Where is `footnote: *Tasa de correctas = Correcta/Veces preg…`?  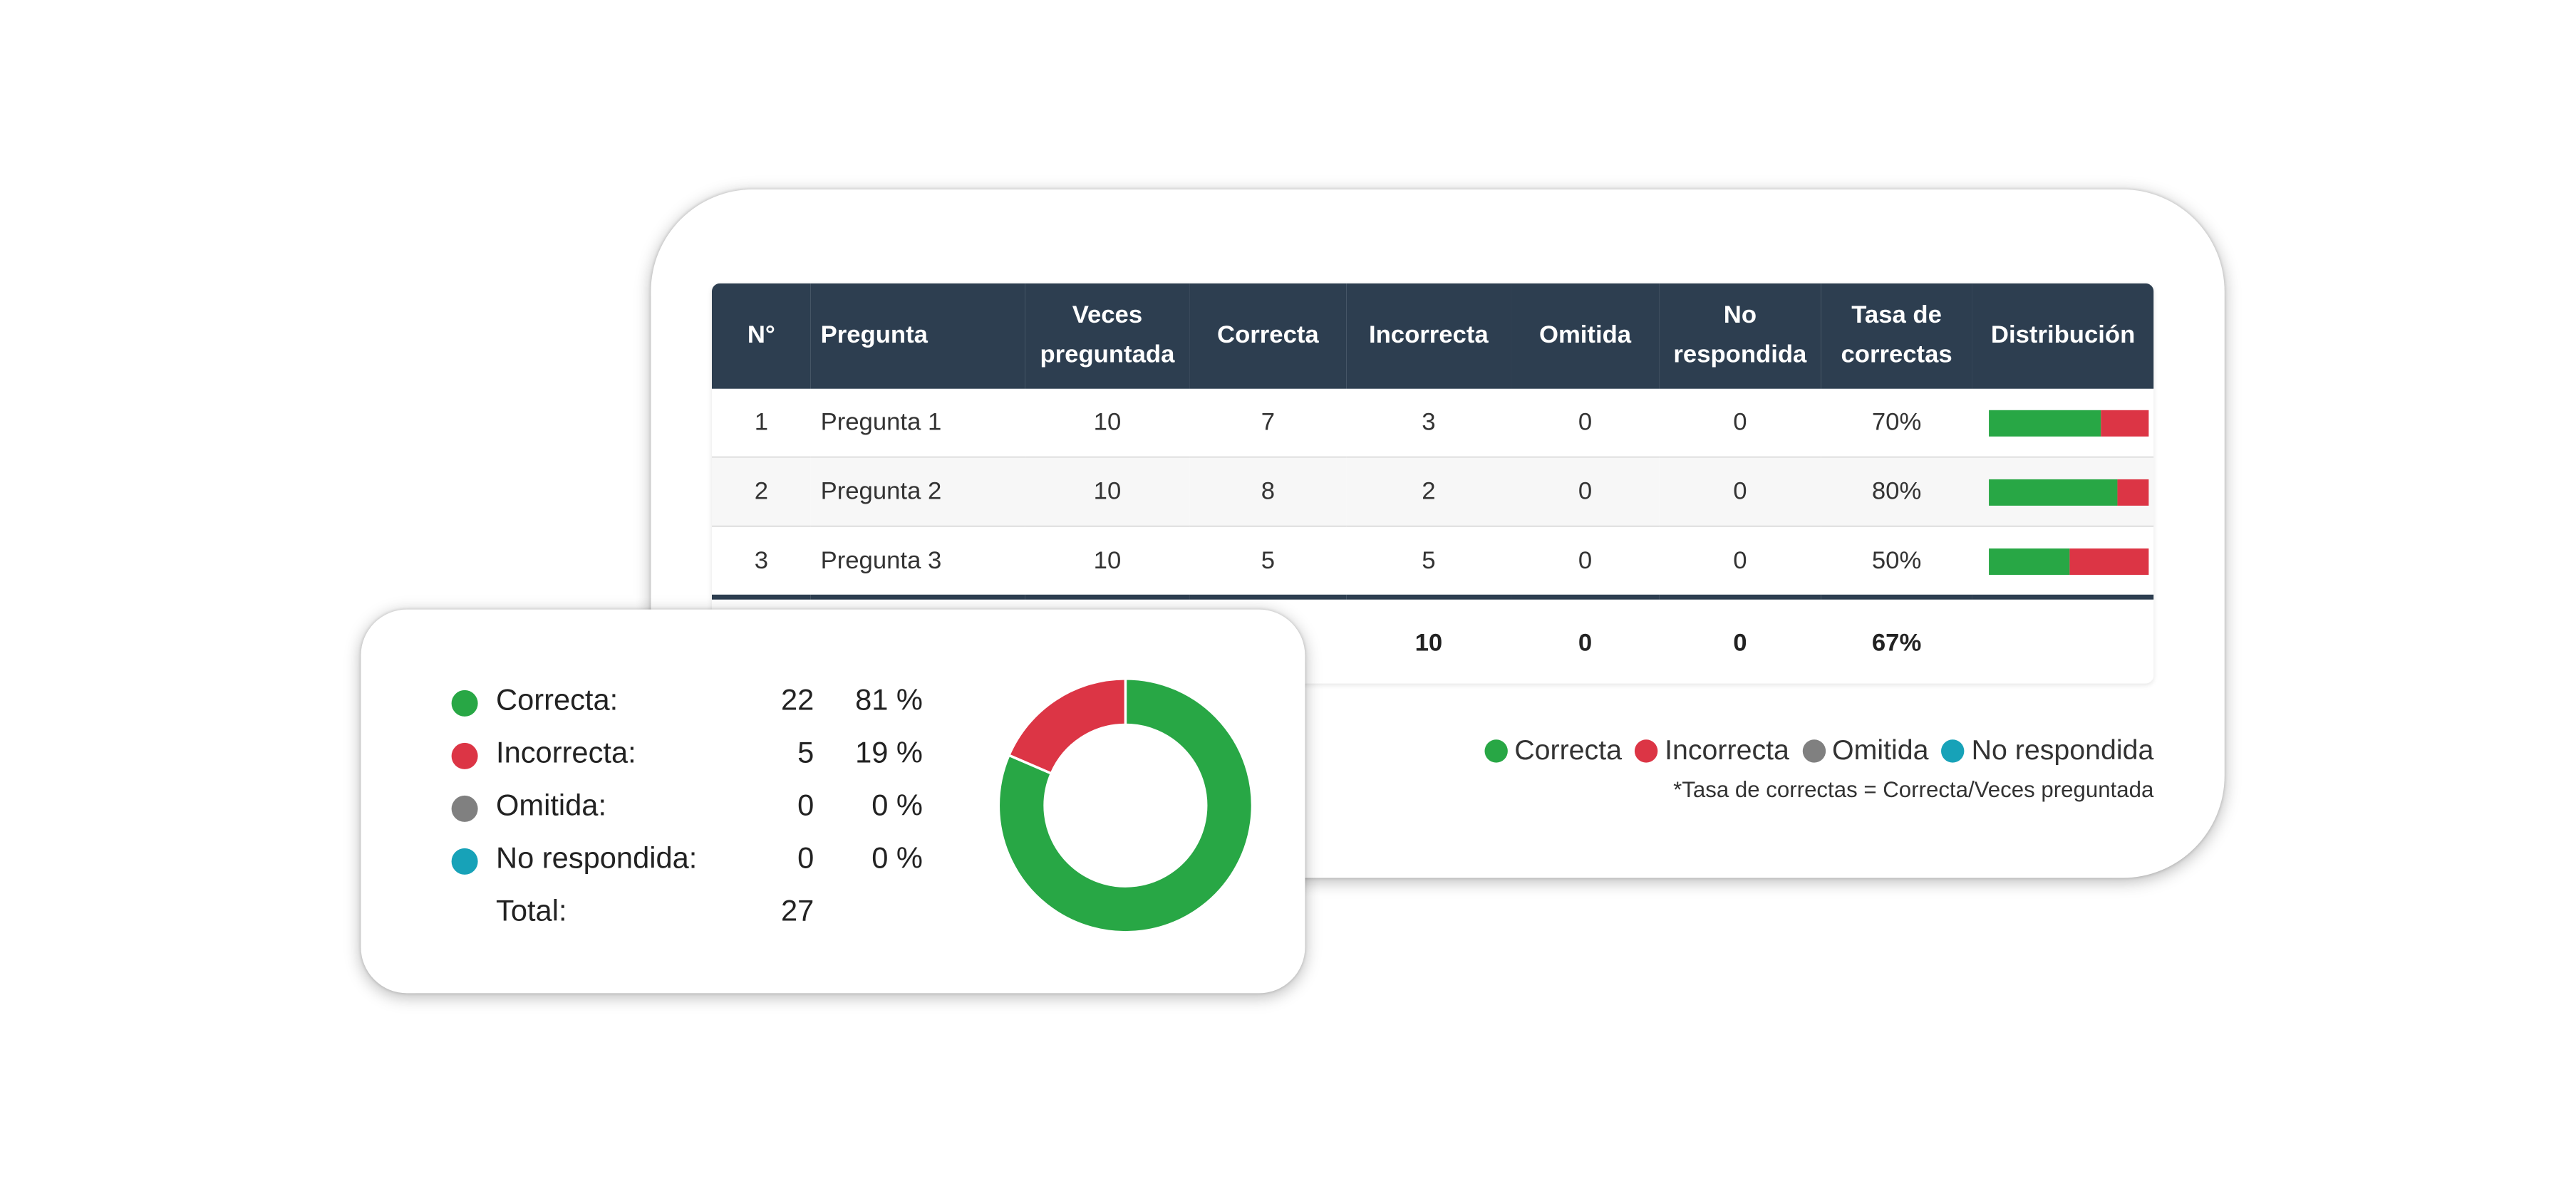 footnote: *Tasa de correctas = Correcta/Veces preg… is located at coordinates (1914, 790).